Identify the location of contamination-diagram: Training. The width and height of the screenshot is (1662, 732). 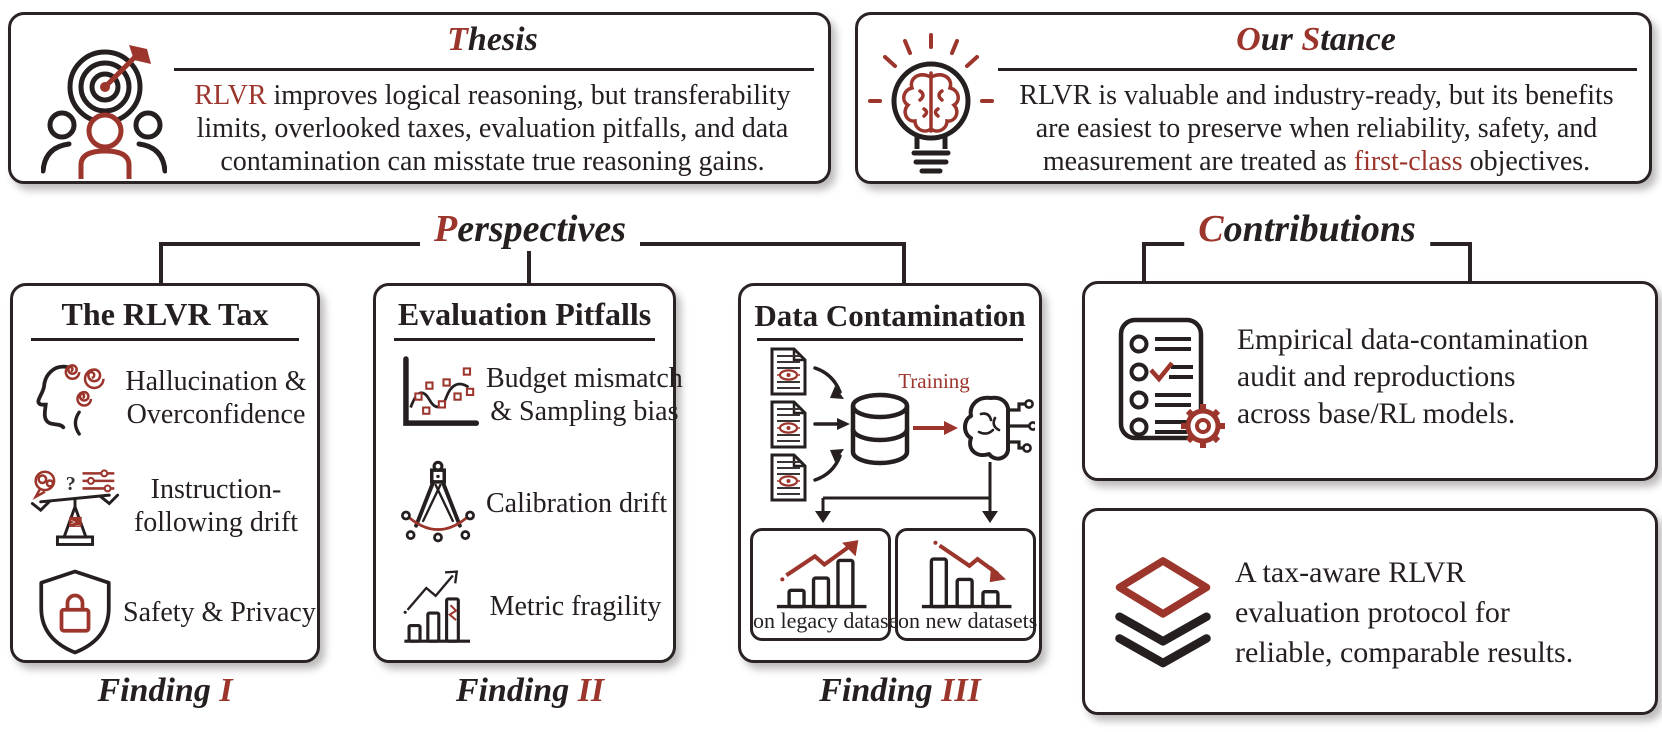
(902, 435).